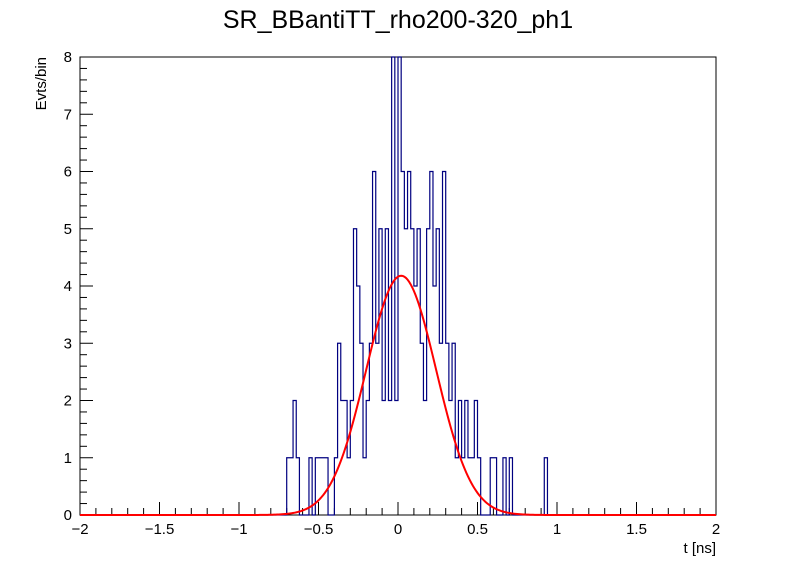 The width and height of the screenshot is (796, 572). What do you see at coordinates (716, 529) in the screenshot?
I see `x-tick-label: 2` at bounding box center [716, 529].